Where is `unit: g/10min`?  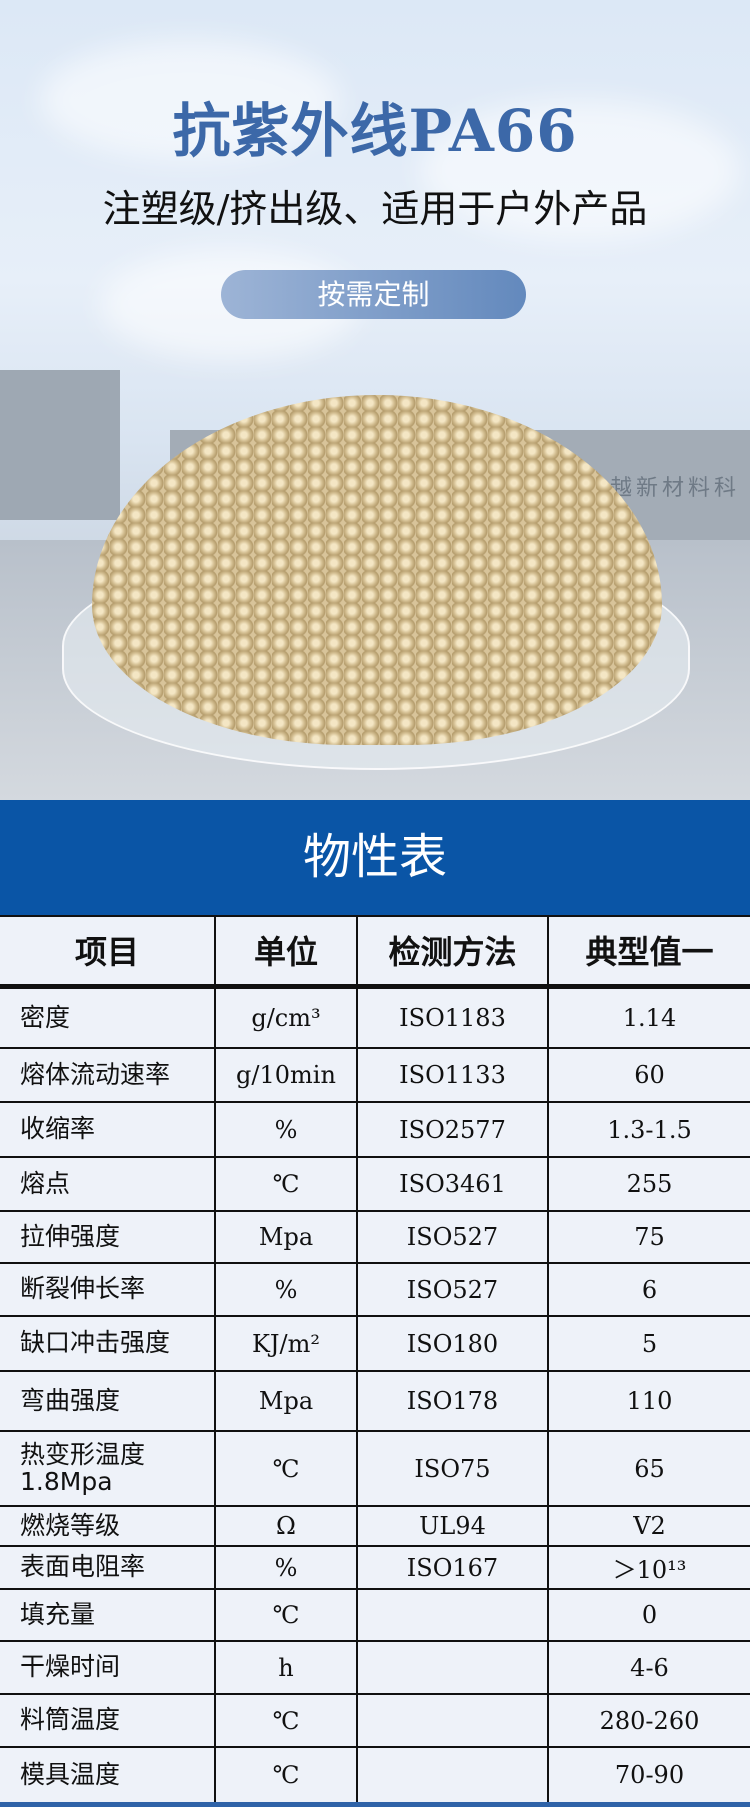 unit: g/10min is located at coordinates (286, 1075).